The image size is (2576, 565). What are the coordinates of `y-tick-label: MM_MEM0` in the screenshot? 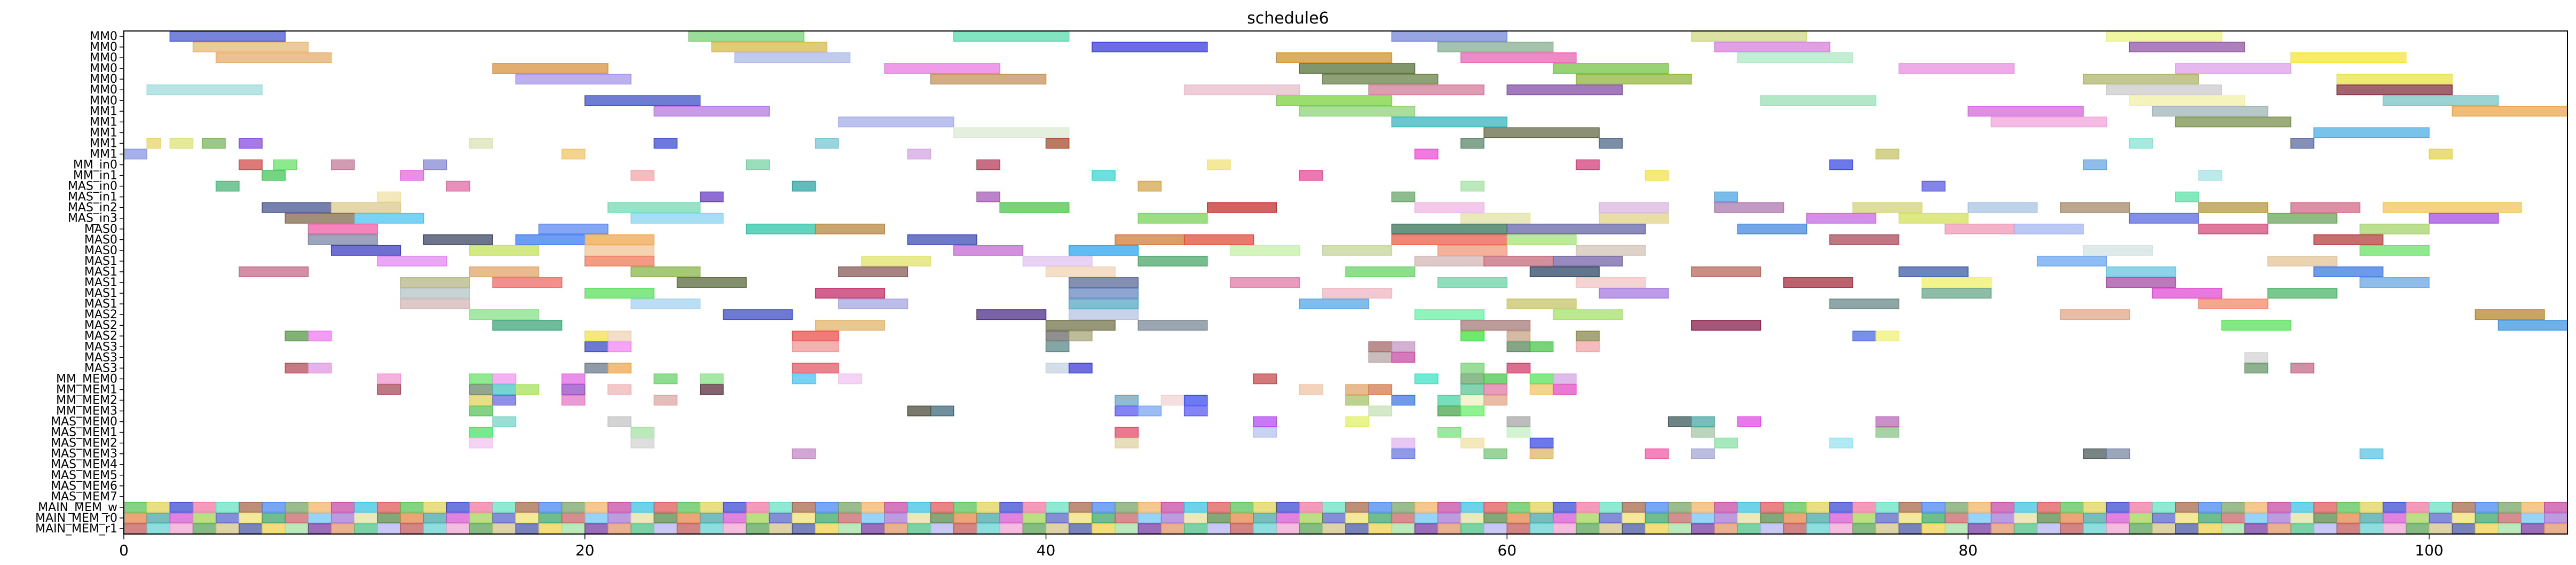 It's located at (86, 379).